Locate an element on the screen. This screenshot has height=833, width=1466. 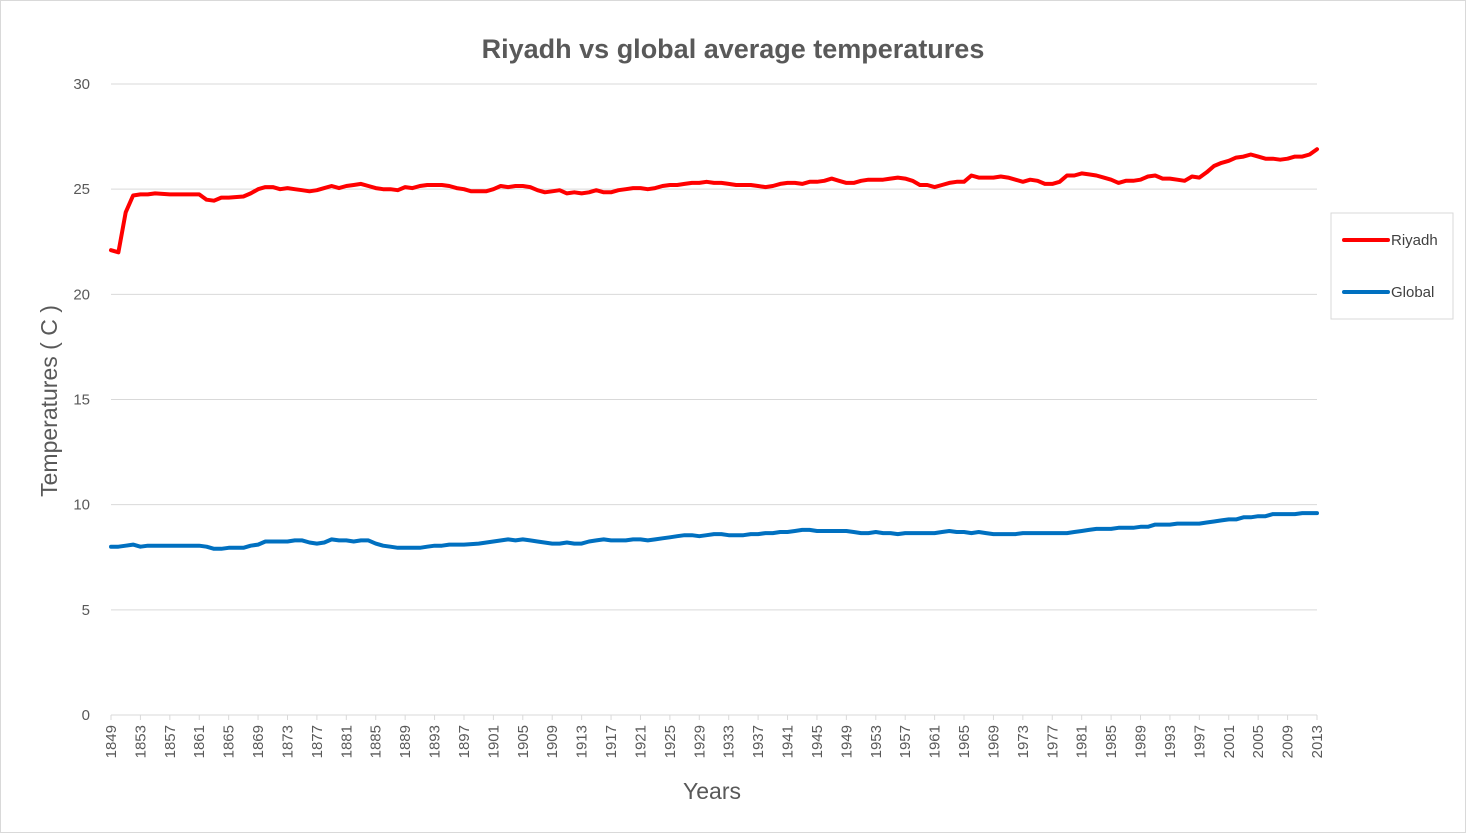
x-tick-label: 1945 is located at coordinates (817, 741).